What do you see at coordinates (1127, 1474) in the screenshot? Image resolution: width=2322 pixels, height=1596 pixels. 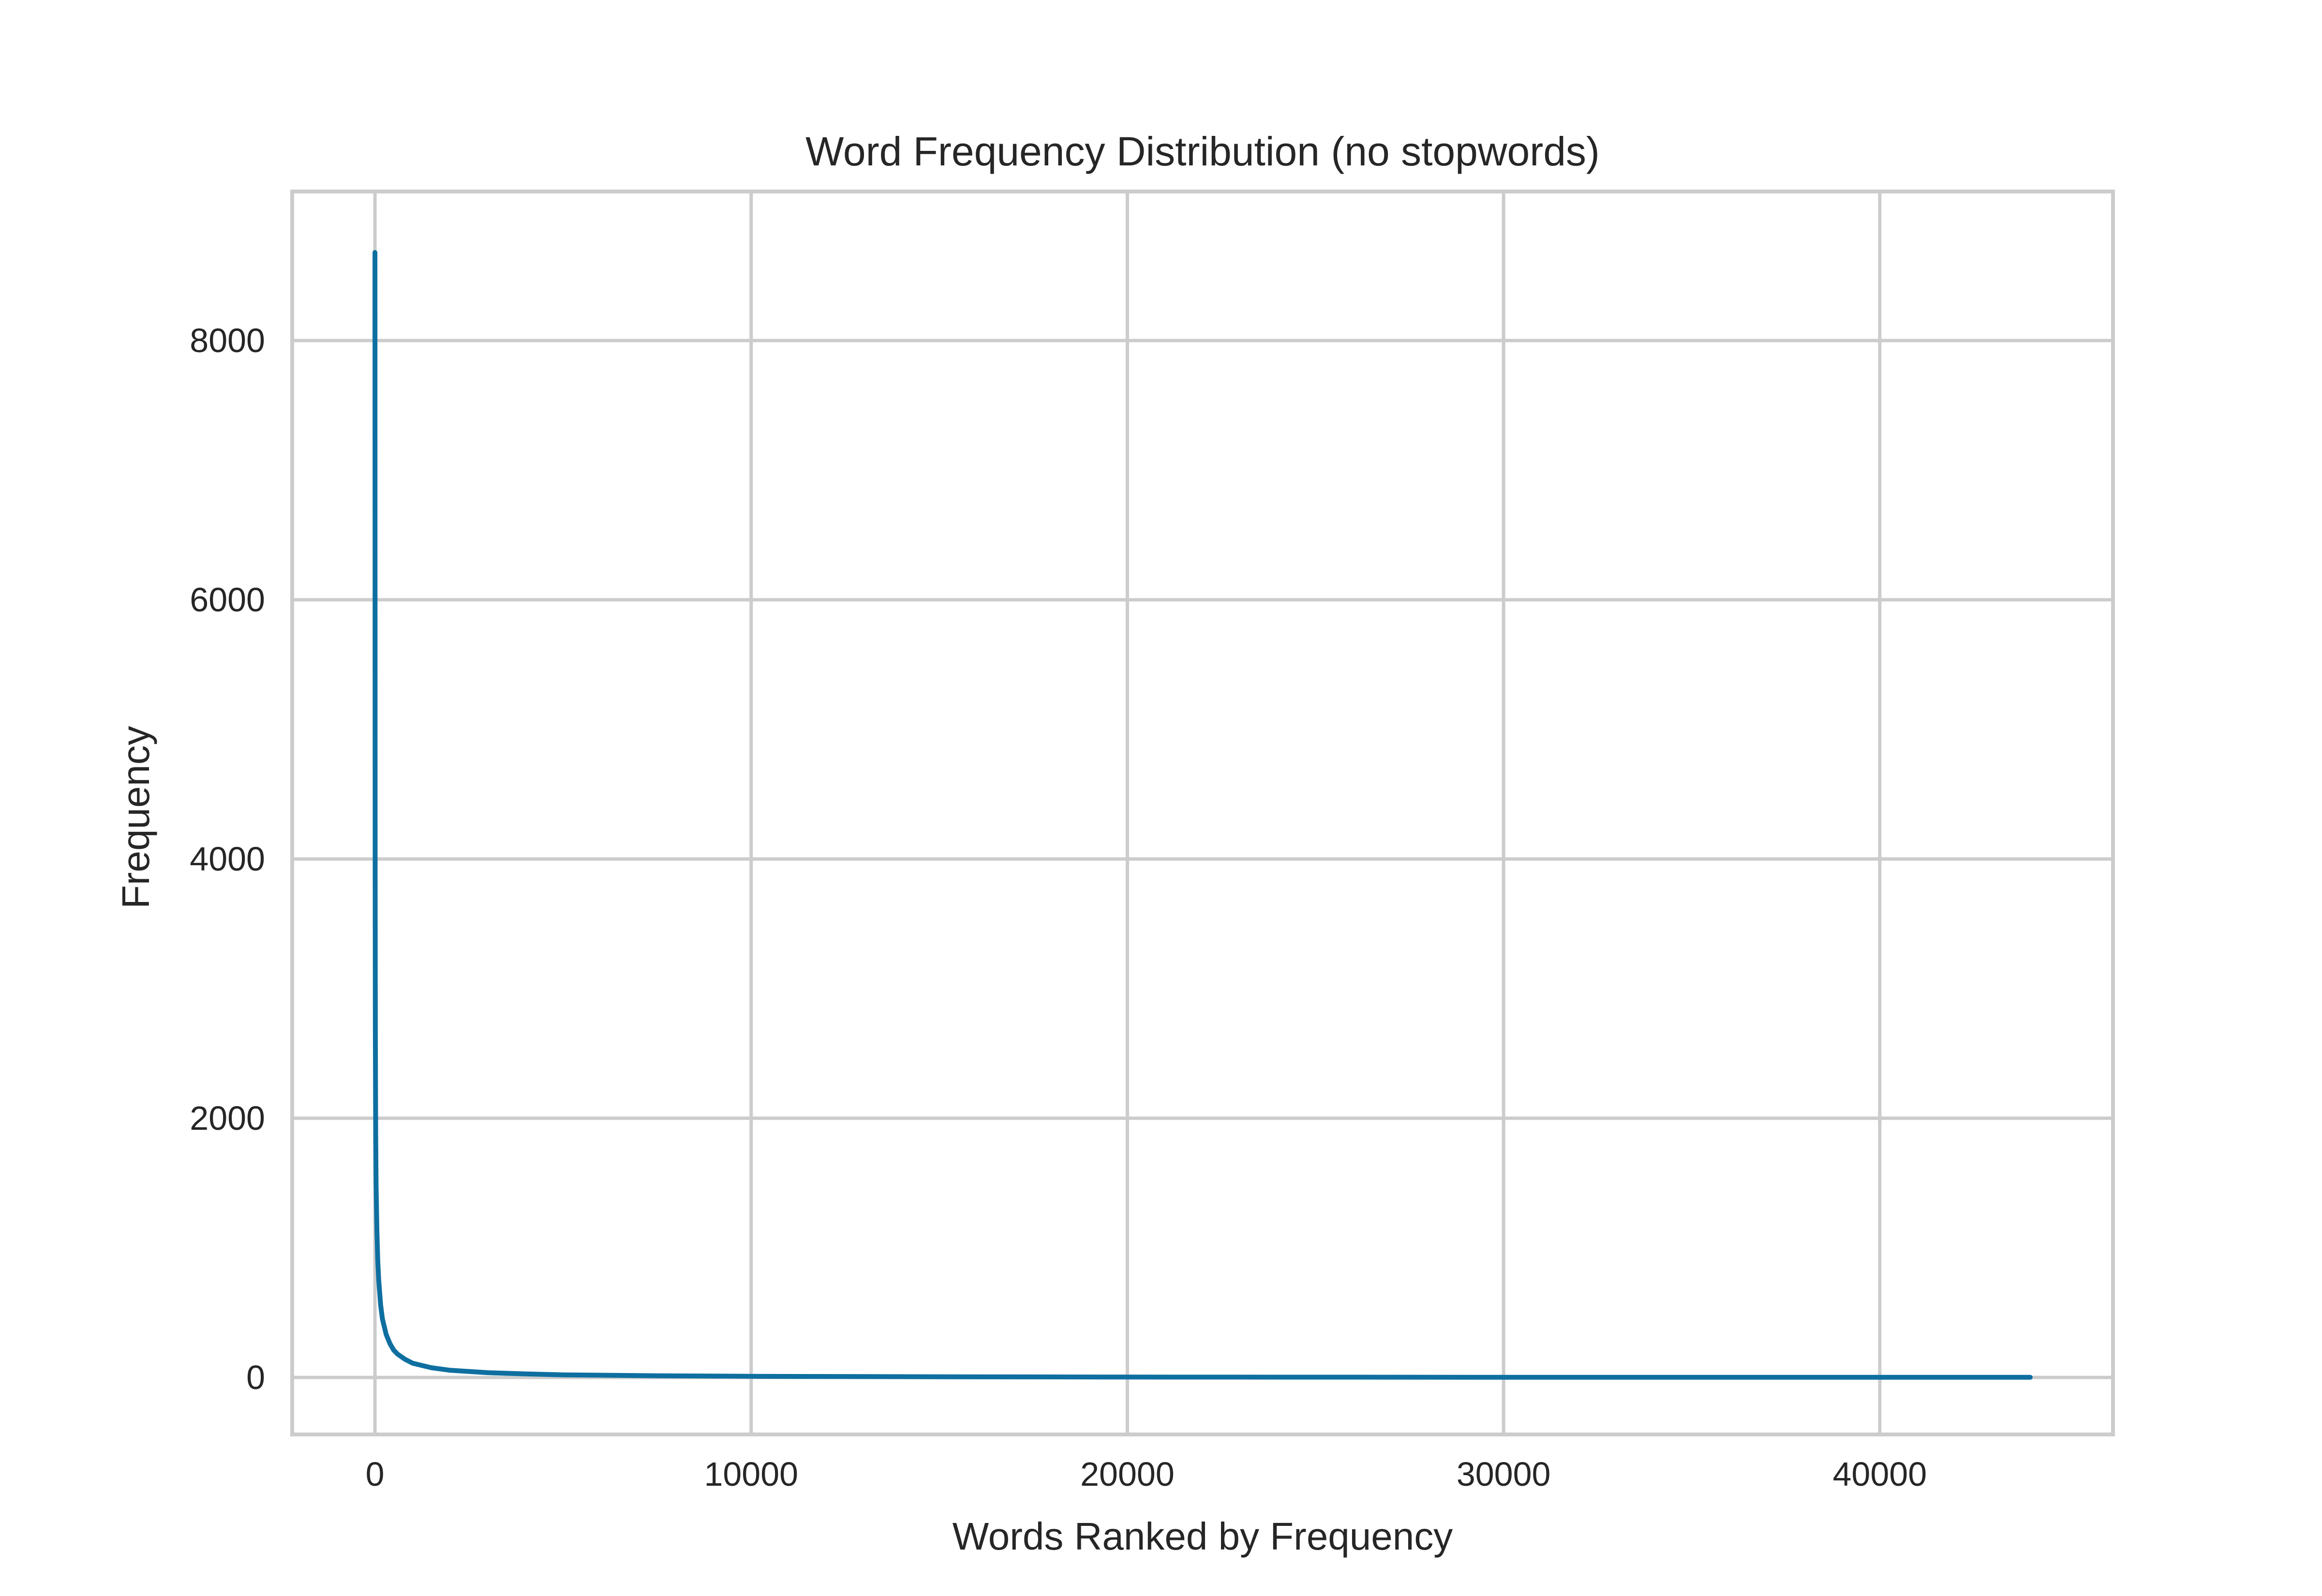 I see `x-tick-label: 20000` at bounding box center [1127, 1474].